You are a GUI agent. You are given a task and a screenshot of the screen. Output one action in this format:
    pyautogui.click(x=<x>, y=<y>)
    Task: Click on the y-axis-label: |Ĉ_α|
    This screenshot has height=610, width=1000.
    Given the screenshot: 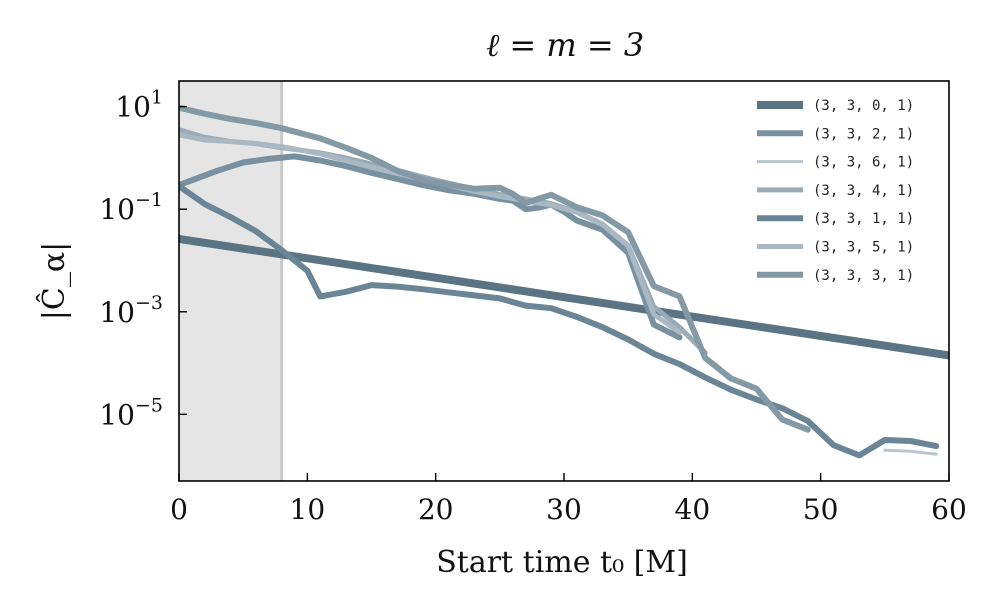 What is the action you would take?
    pyautogui.click(x=54, y=281)
    